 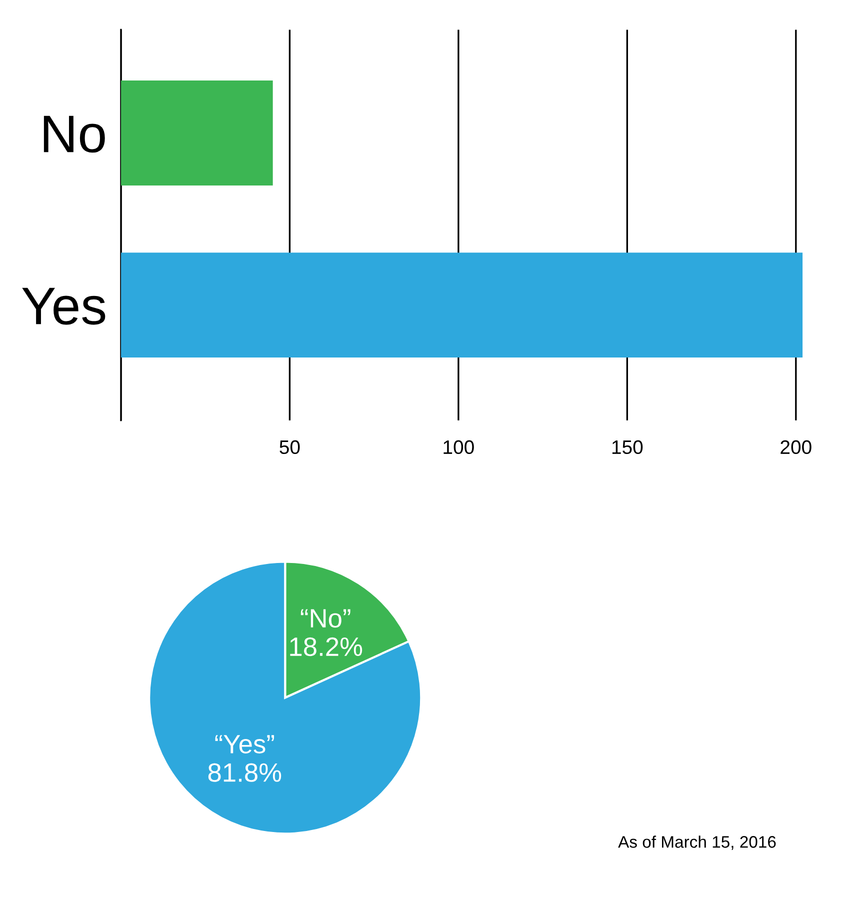 What do you see at coordinates (285, 697) in the screenshot?
I see `pie-slice` at bounding box center [285, 697].